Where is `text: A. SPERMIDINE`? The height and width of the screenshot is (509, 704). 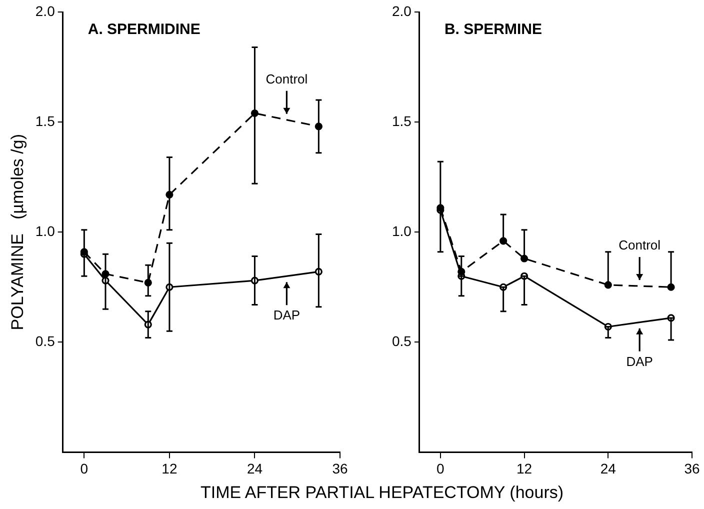
text: A. SPERMIDINE is located at coordinates (144, 29).